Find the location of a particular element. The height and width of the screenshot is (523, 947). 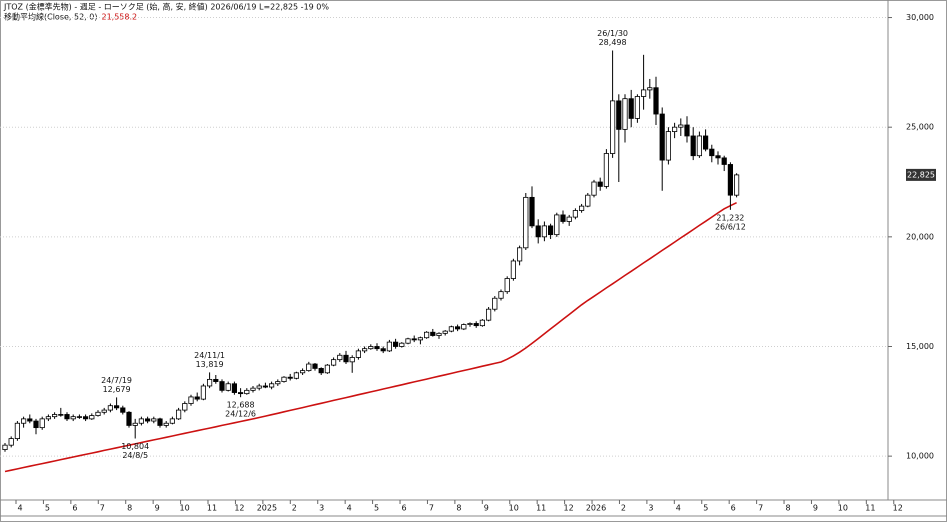

y-tick-label: 25,000 is located at coordinates (920, 127).